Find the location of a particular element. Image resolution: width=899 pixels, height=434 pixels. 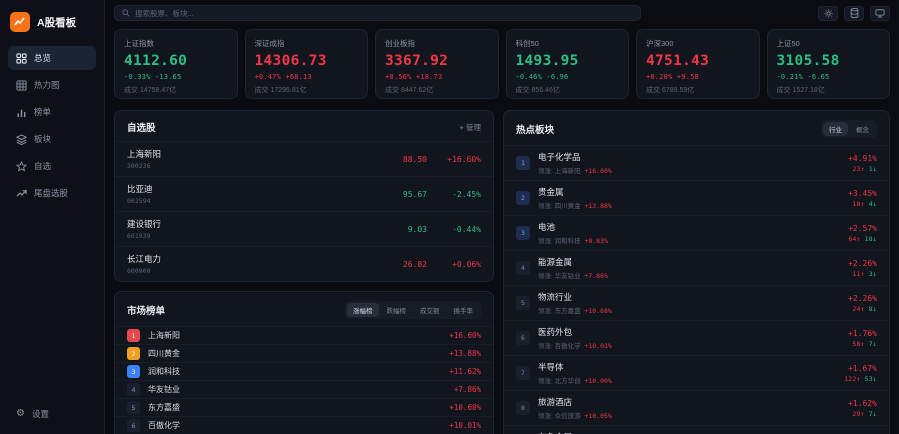

watchlist-row: 长江电力 600900 26.82 +0.06% is located at coordinates (304, 263).